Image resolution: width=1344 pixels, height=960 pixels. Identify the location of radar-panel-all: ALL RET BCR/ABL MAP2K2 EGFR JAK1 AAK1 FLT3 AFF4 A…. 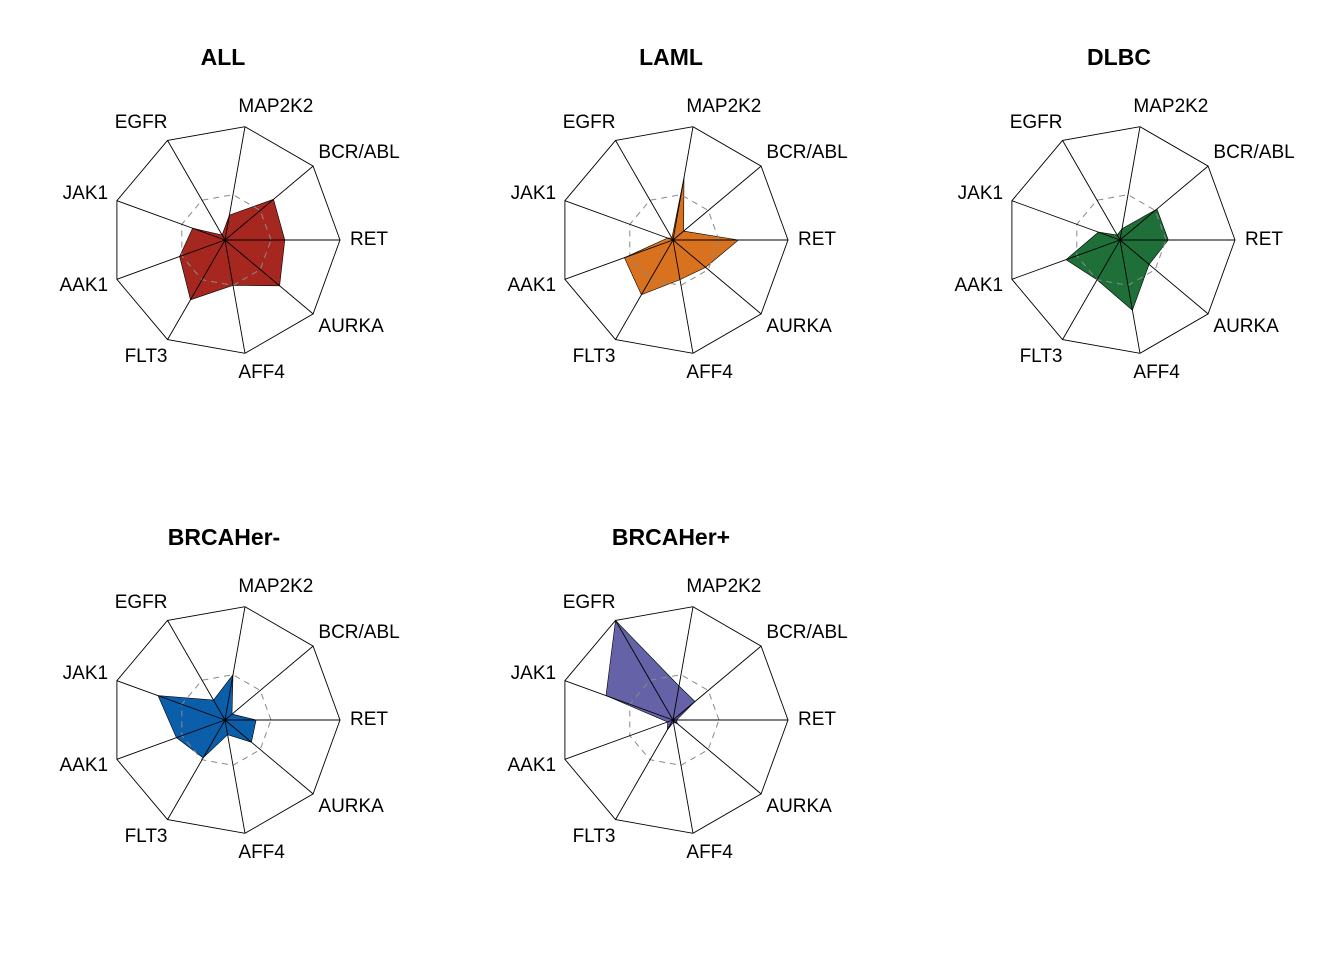
(230, 213).